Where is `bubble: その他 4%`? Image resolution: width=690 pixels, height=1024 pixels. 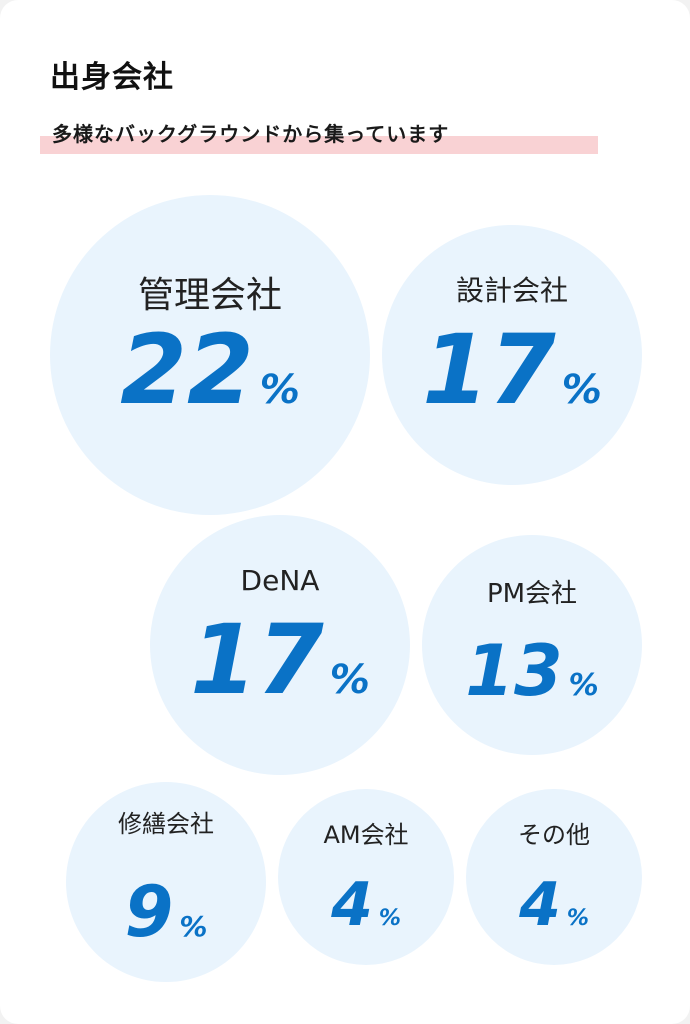 bubble: その他 4% is located at coordinates (554, 877).